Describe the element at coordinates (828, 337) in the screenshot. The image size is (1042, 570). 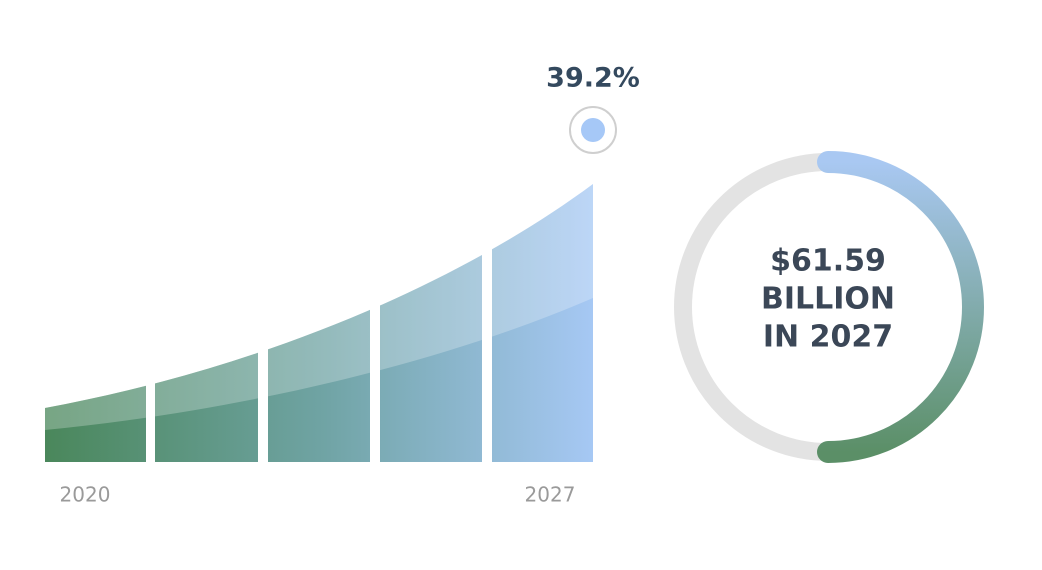
I see `market-line: IN 2027` at that location.